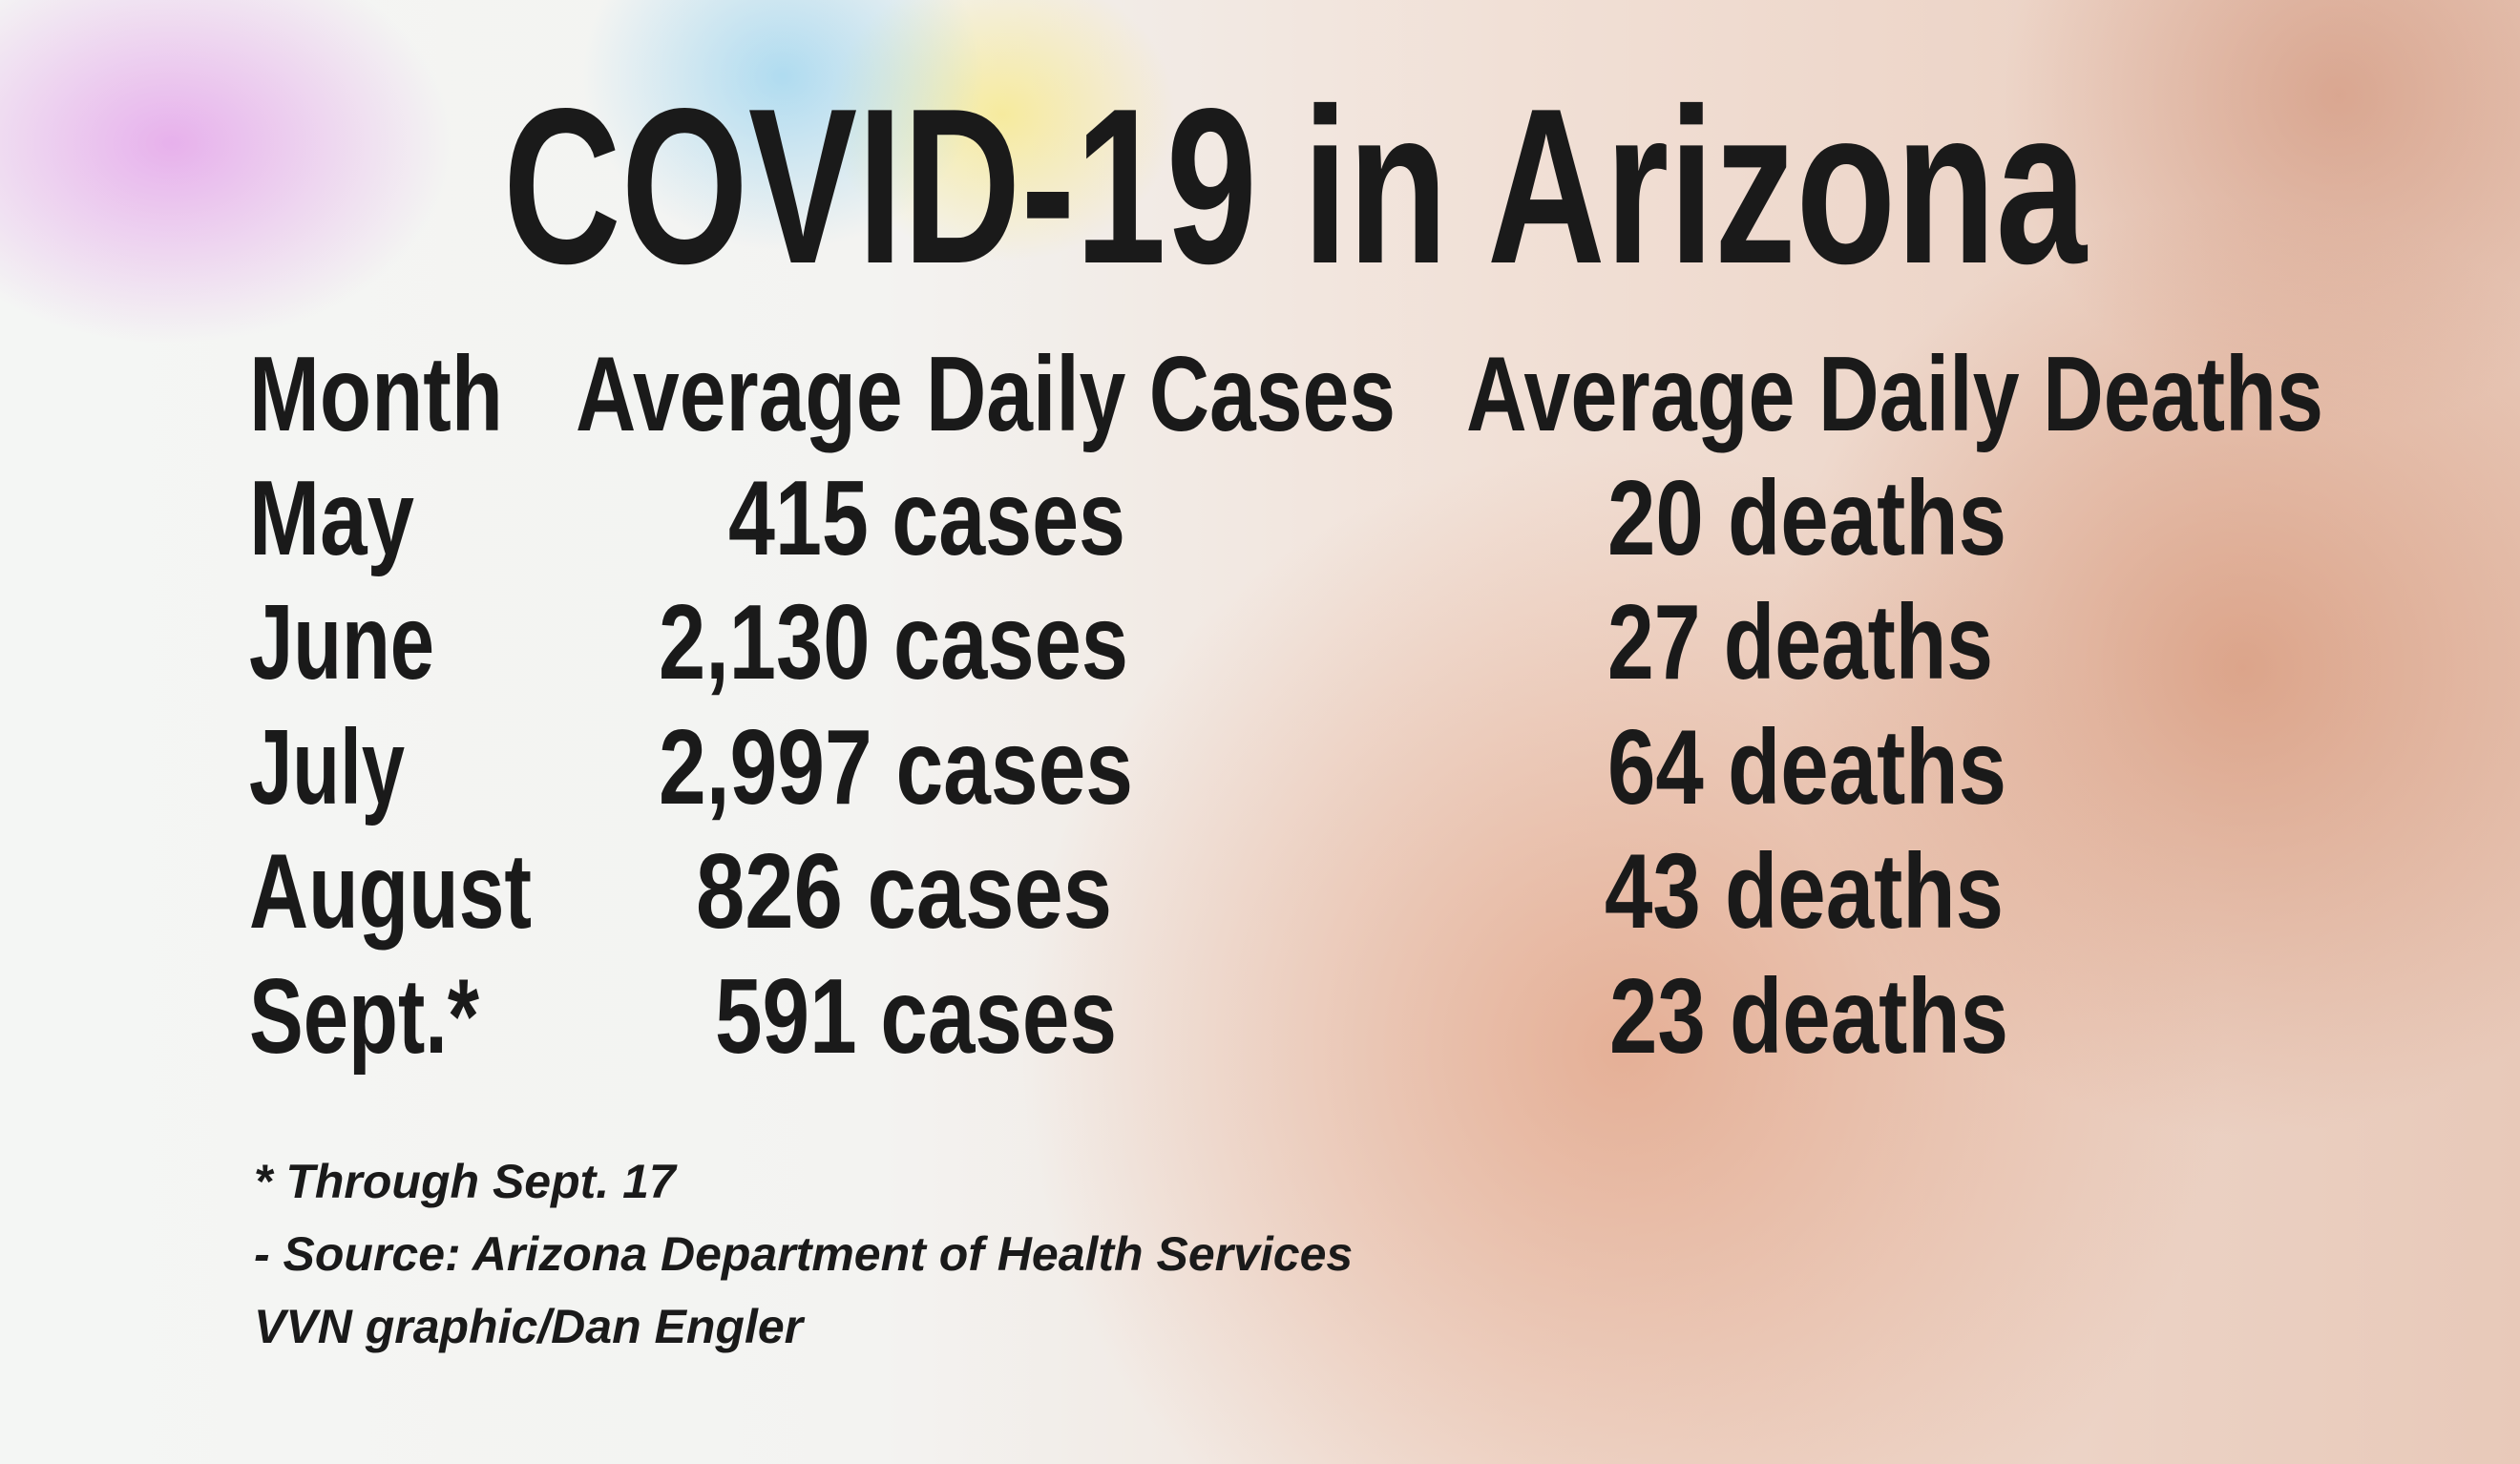 The height and width of the screenshot is (1464, 2520). Describe the element at coordinates (466, 1181) in the screenshot. I see `footnote: * Through Sept. 17` at that location.